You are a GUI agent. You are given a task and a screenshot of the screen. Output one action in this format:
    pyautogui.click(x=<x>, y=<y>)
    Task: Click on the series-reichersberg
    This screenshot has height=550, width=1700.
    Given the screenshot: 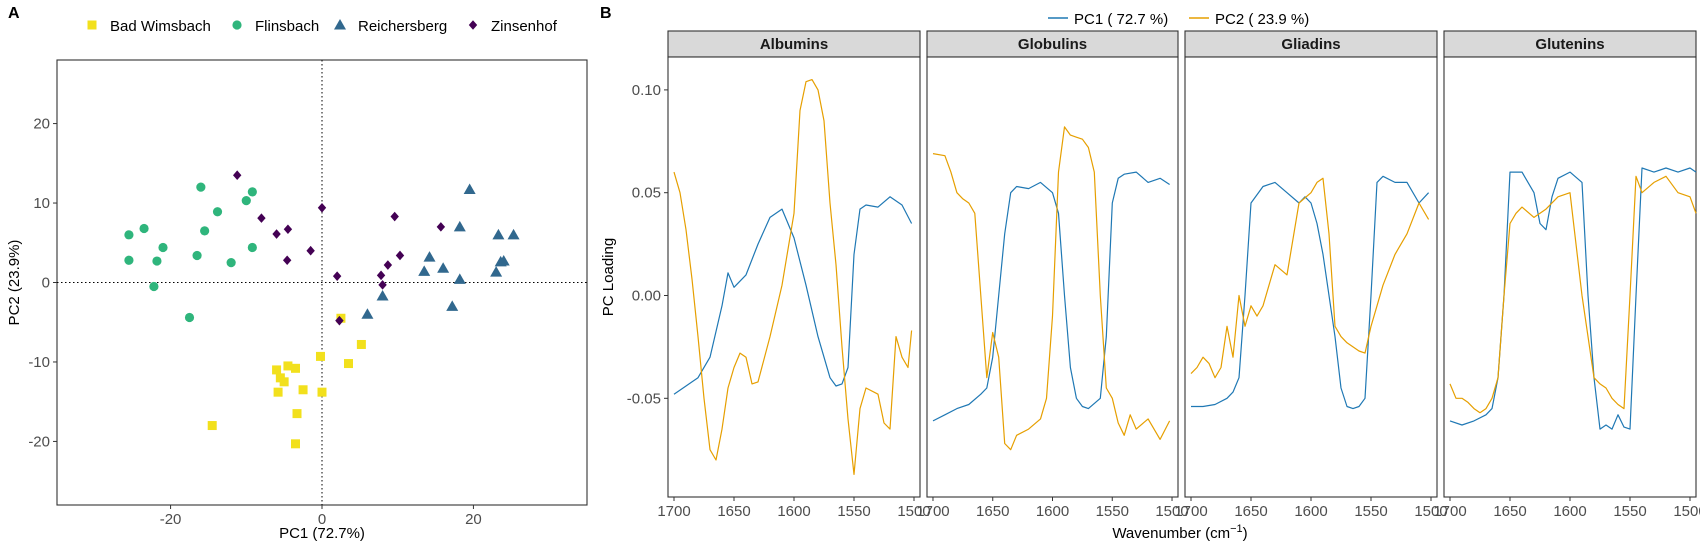 What is the action you would take?
    pyautogui.click(x=440, y=251)
    